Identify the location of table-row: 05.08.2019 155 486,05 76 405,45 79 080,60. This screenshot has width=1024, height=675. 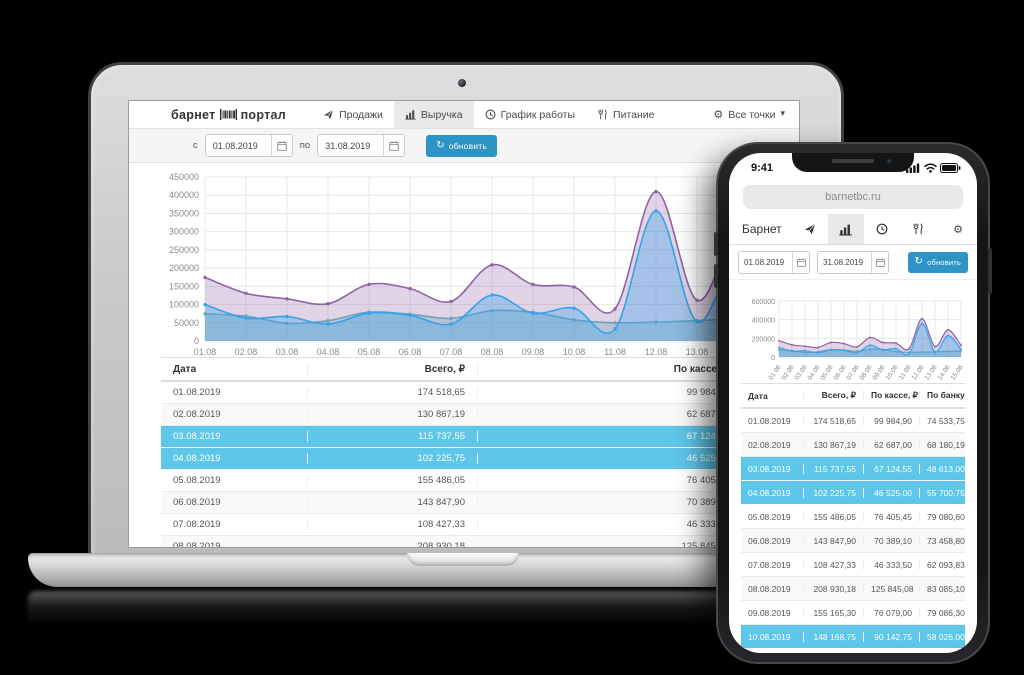
(853, 517).